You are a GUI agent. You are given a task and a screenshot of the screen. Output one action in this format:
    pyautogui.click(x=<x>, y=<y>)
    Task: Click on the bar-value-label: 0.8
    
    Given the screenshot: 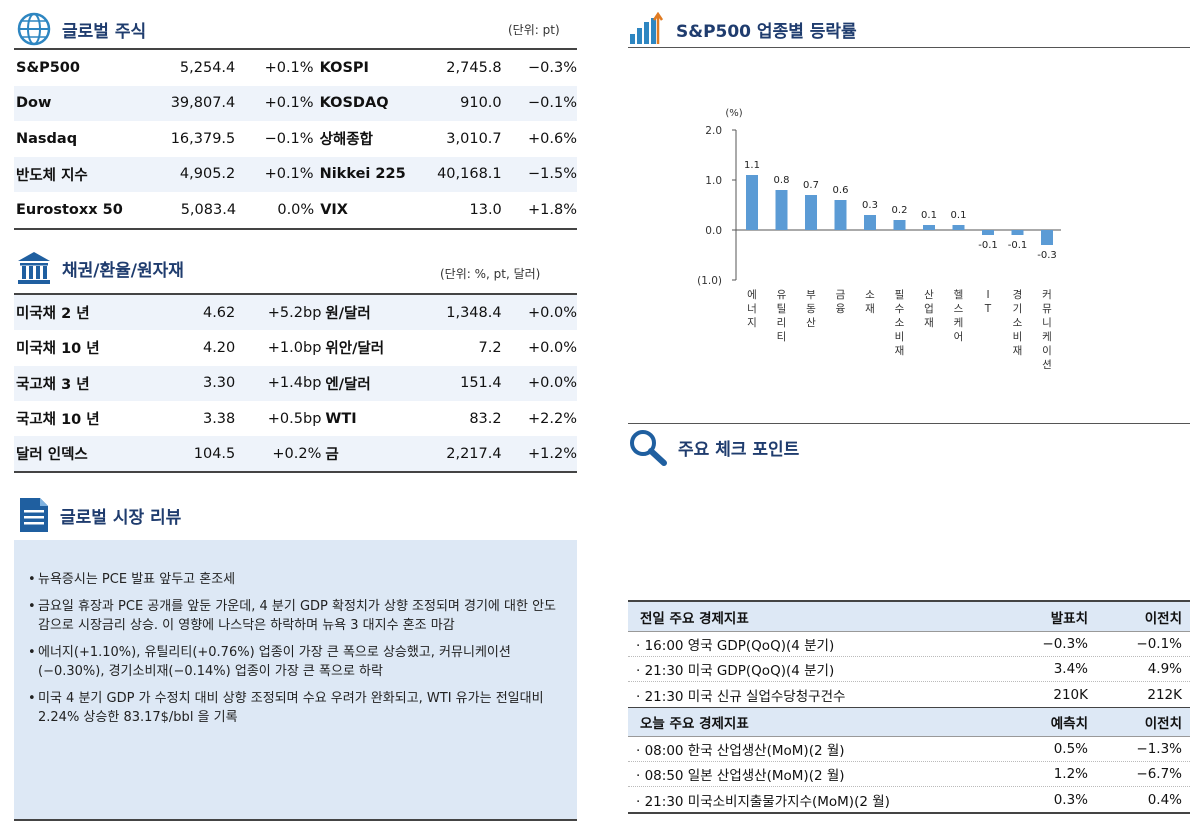 What is the action you would take?
    pyautogui.click(x=782, y=180)
    